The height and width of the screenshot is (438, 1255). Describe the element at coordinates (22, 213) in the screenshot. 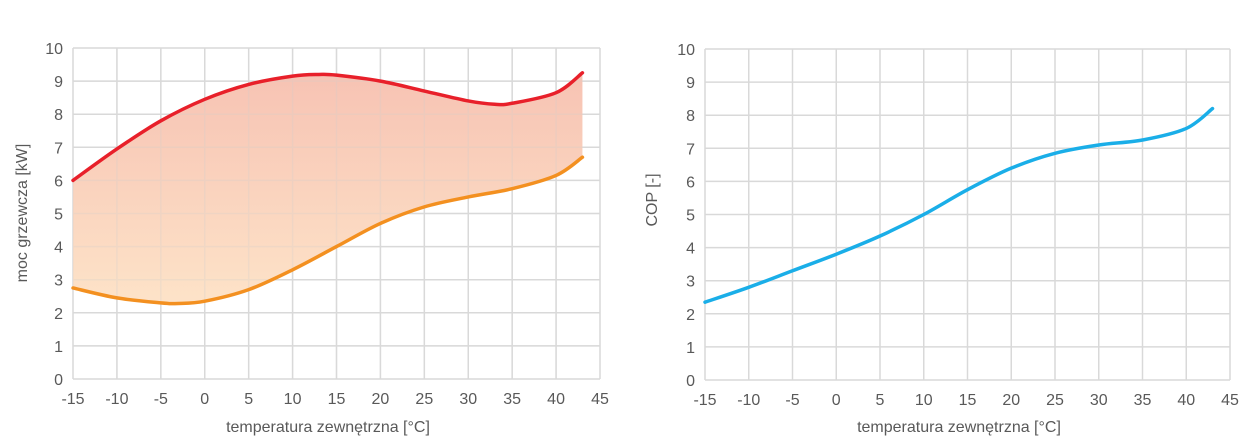

I see `y-axis-label: moc grzewcza [kW]` at that location.